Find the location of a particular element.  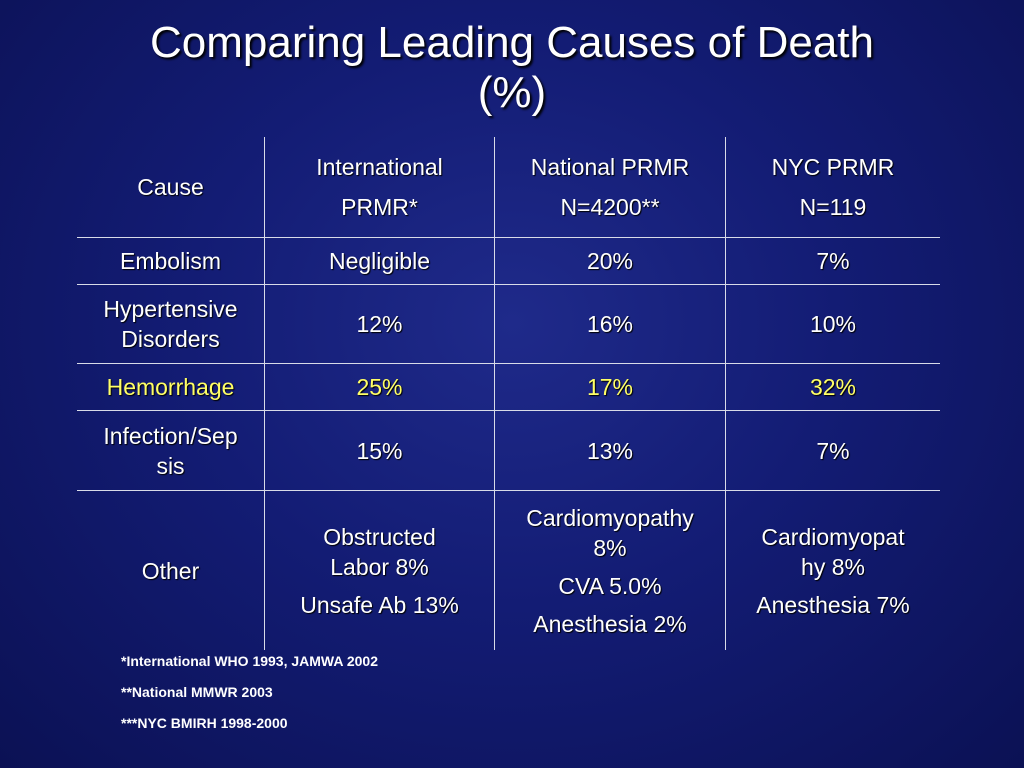

header-national: National PRMR N=4200** is located at coordinates (610, 187).